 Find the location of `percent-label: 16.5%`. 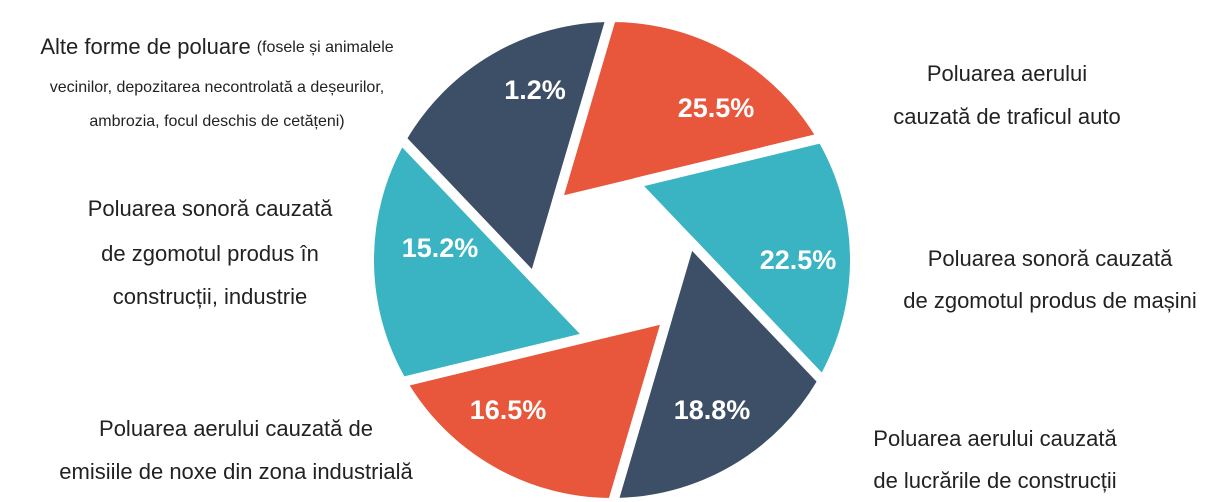

percent-label: 16.5% is located at coordinates (508, 410).